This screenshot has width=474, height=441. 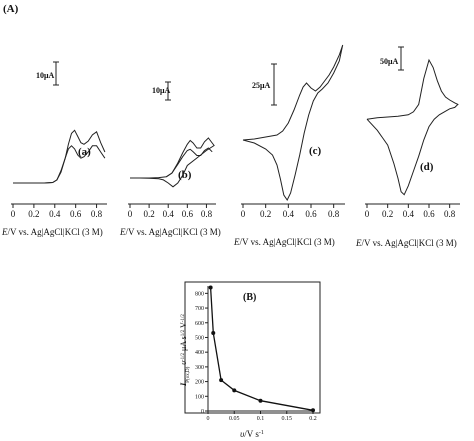 I want to click on y-tick-label: 800, so click(x=199, y=294).